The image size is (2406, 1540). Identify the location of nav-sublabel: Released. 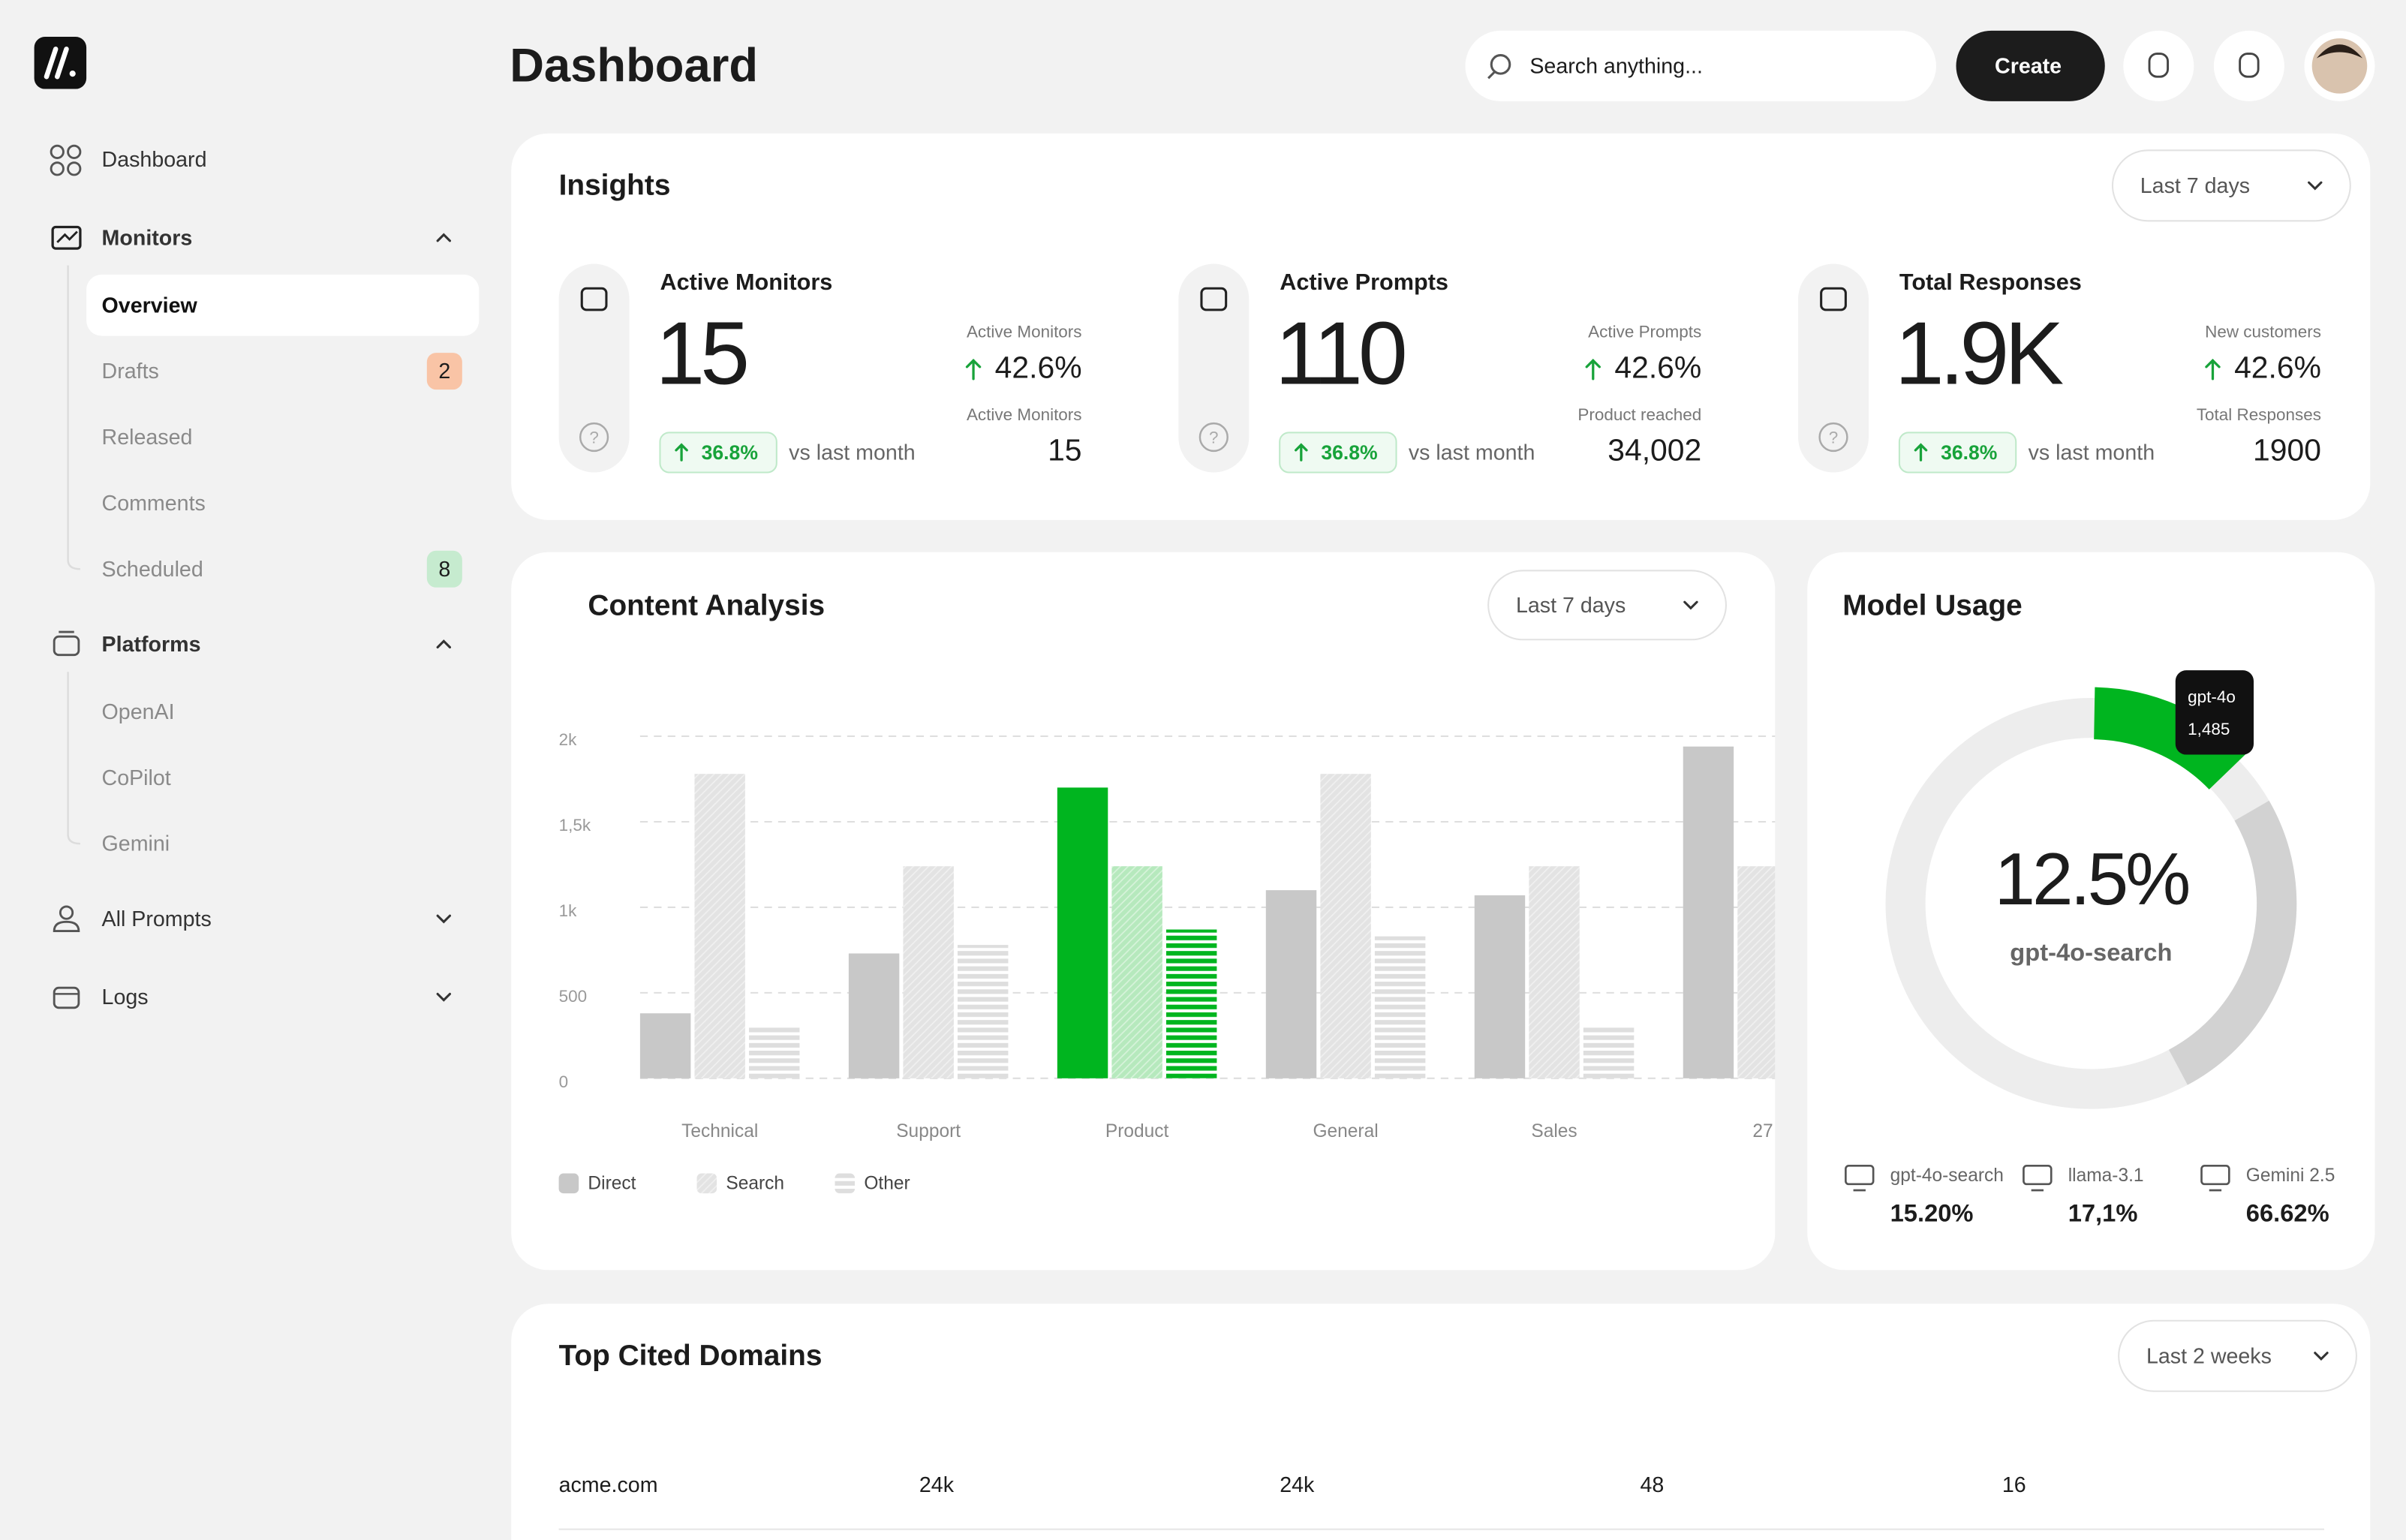
(147, 438).